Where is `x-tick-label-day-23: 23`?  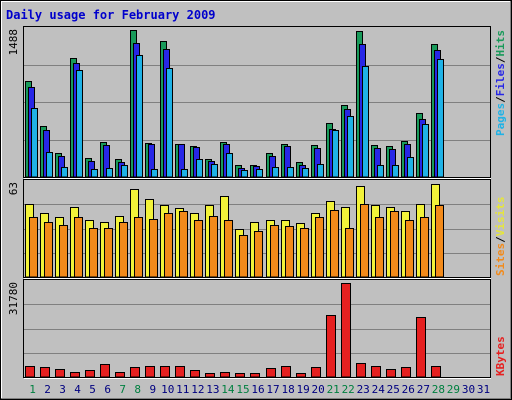 x-tick-label-day-23: 23 is located at coordinates (363, 389).